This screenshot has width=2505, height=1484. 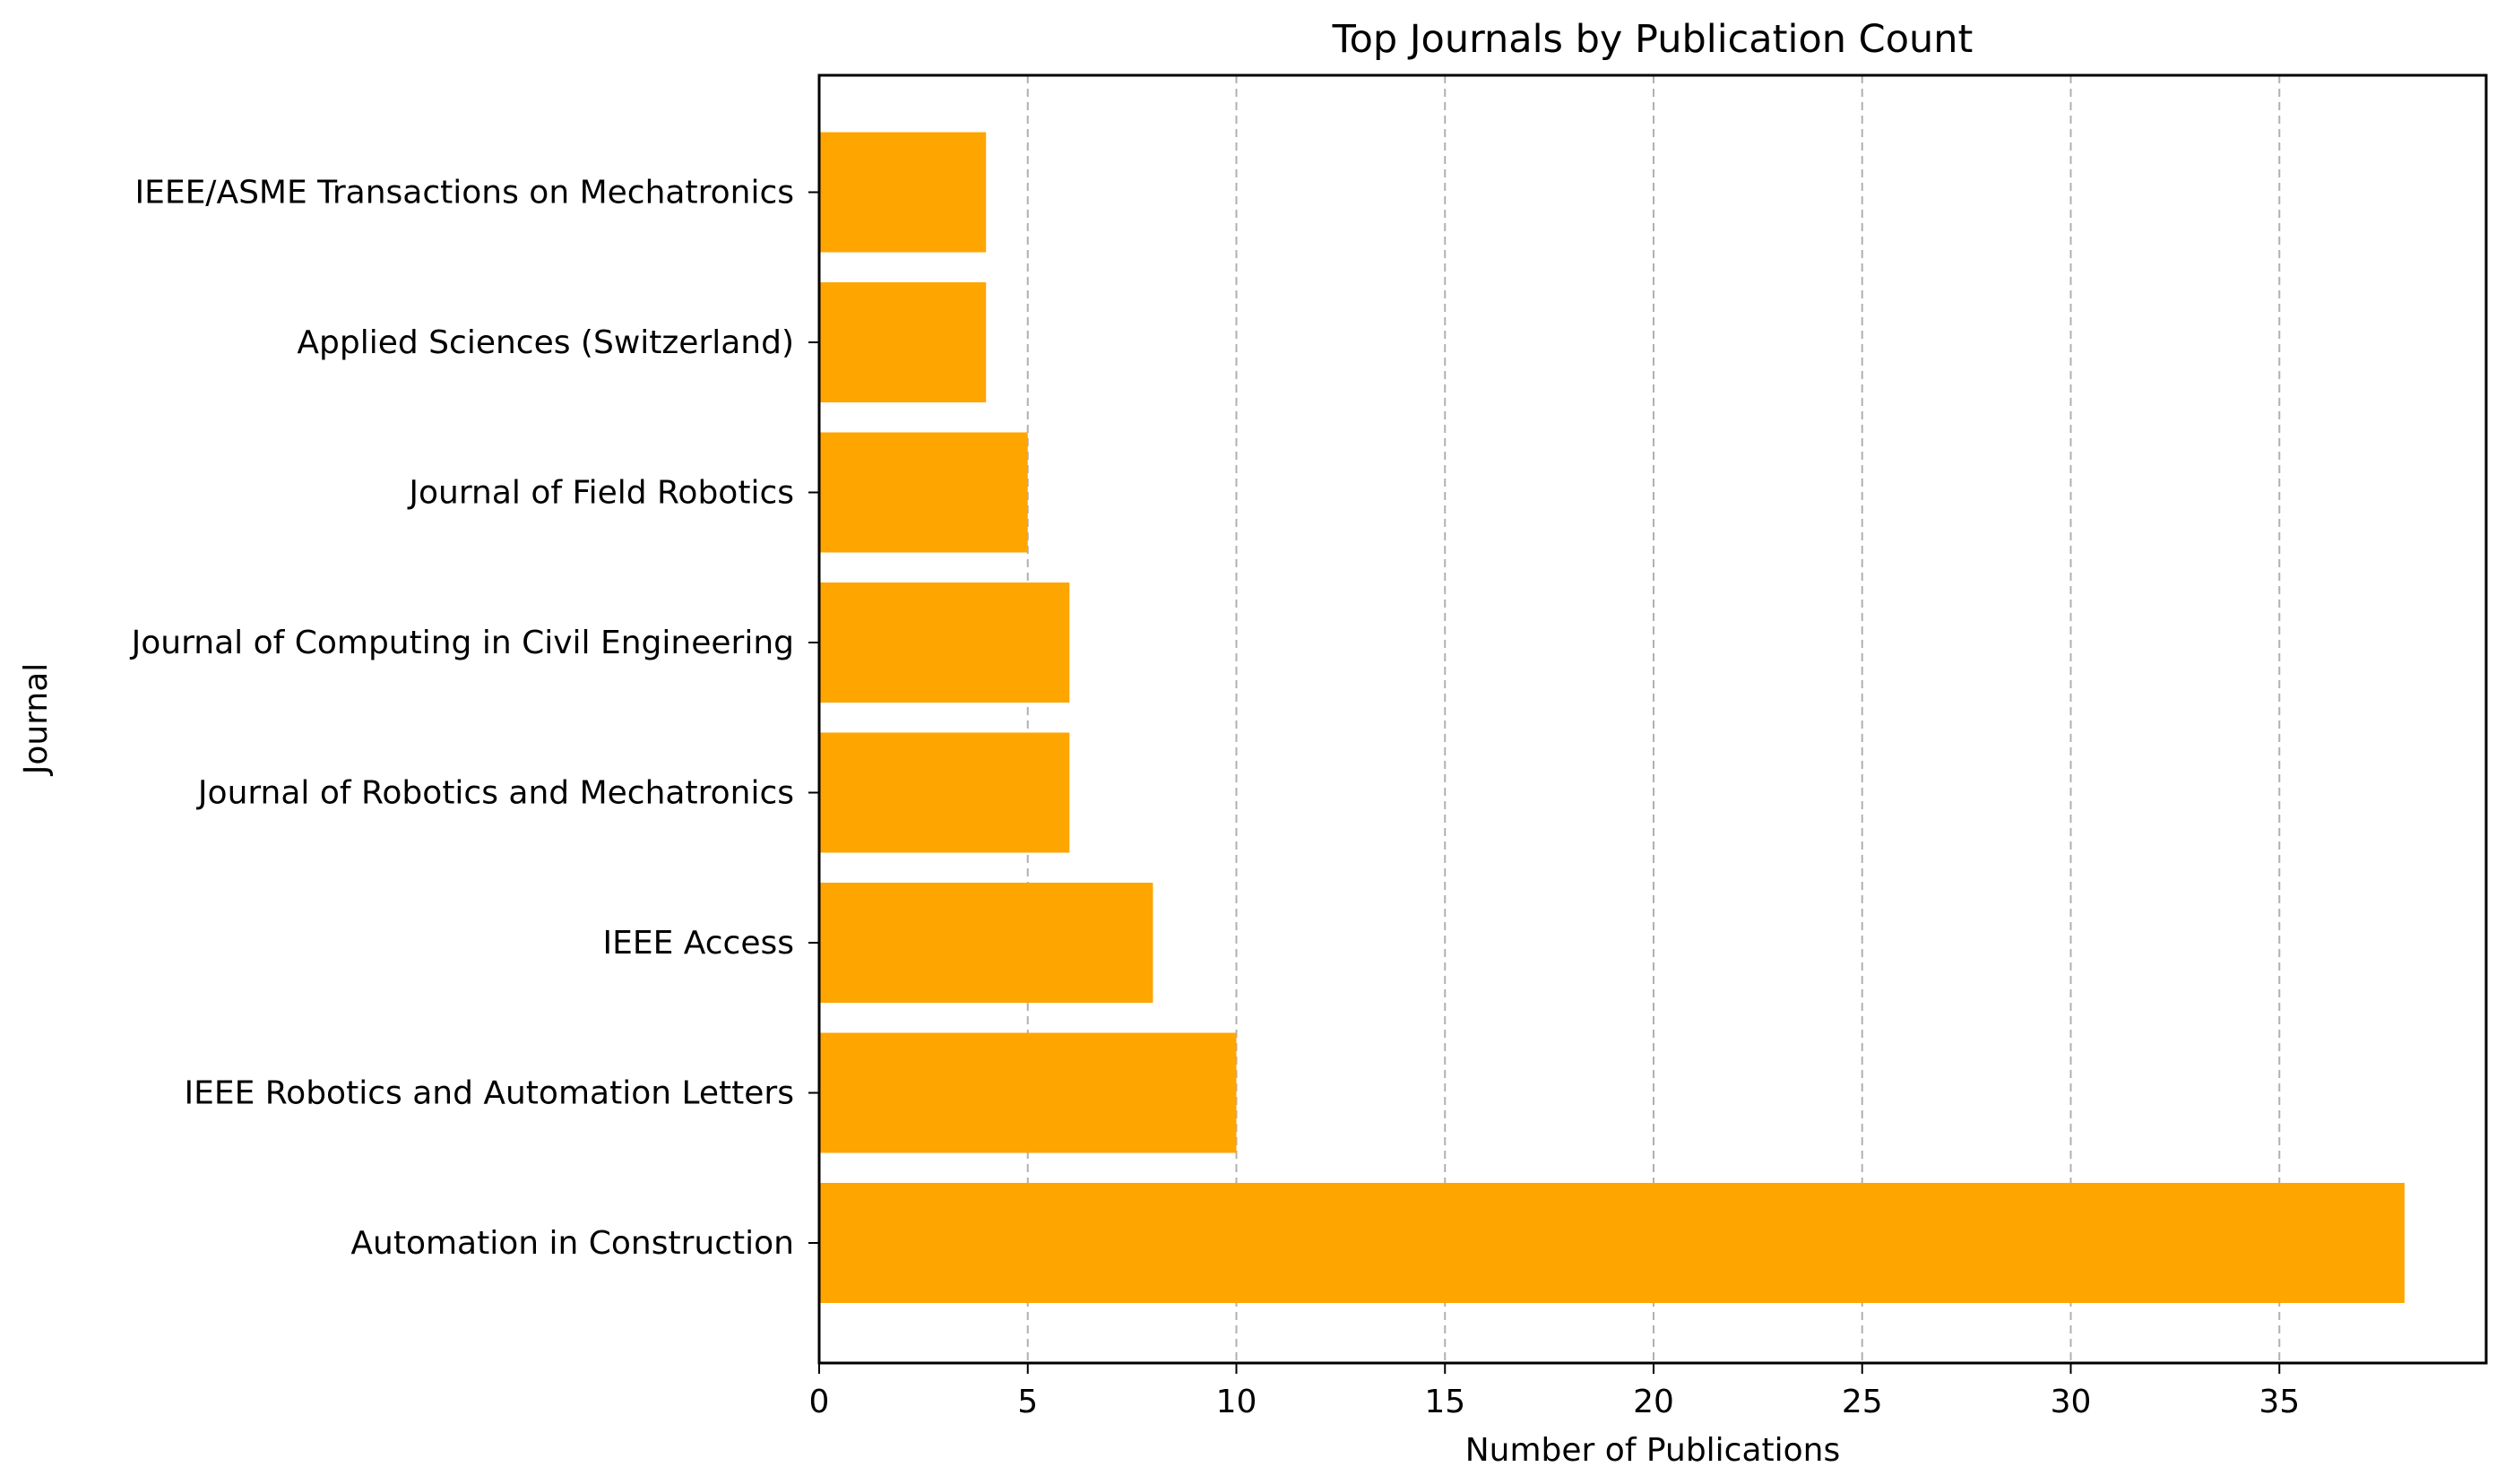 What do you see at coordinates (1554, 1391) in the screenshot?
I see `x-axis-ticks: 0 5 10 15 20 25 30 35` at bounding box center [1554, 1391].